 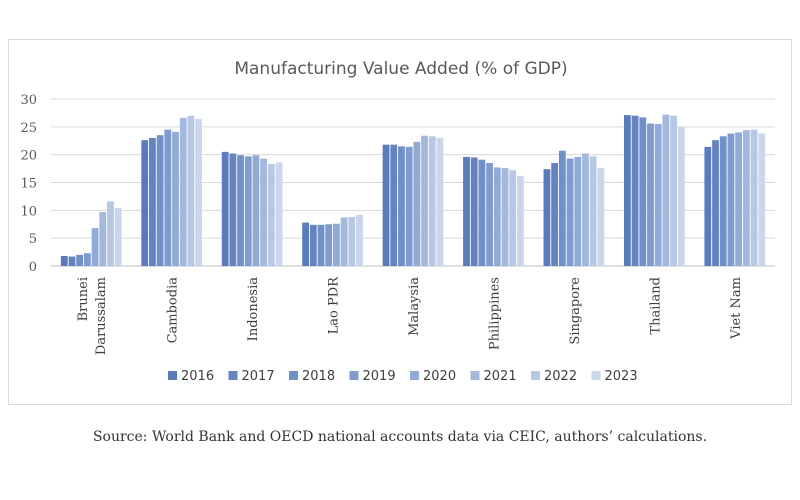 What do you see at coordinates (253, 309) in the screenshot?
I see `x-tick-label: Indonesia` at bounding box center [253, 309].